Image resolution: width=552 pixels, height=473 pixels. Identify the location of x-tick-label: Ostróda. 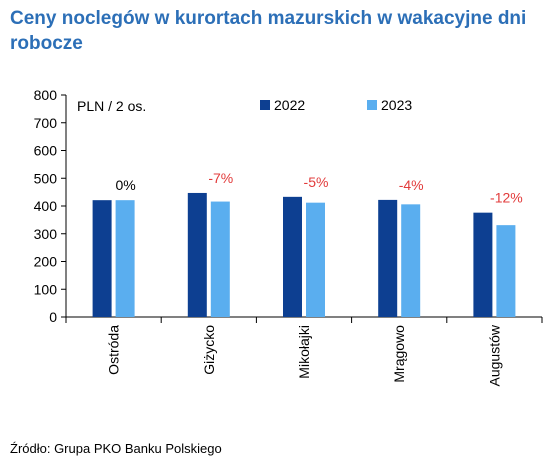
(114, 350).